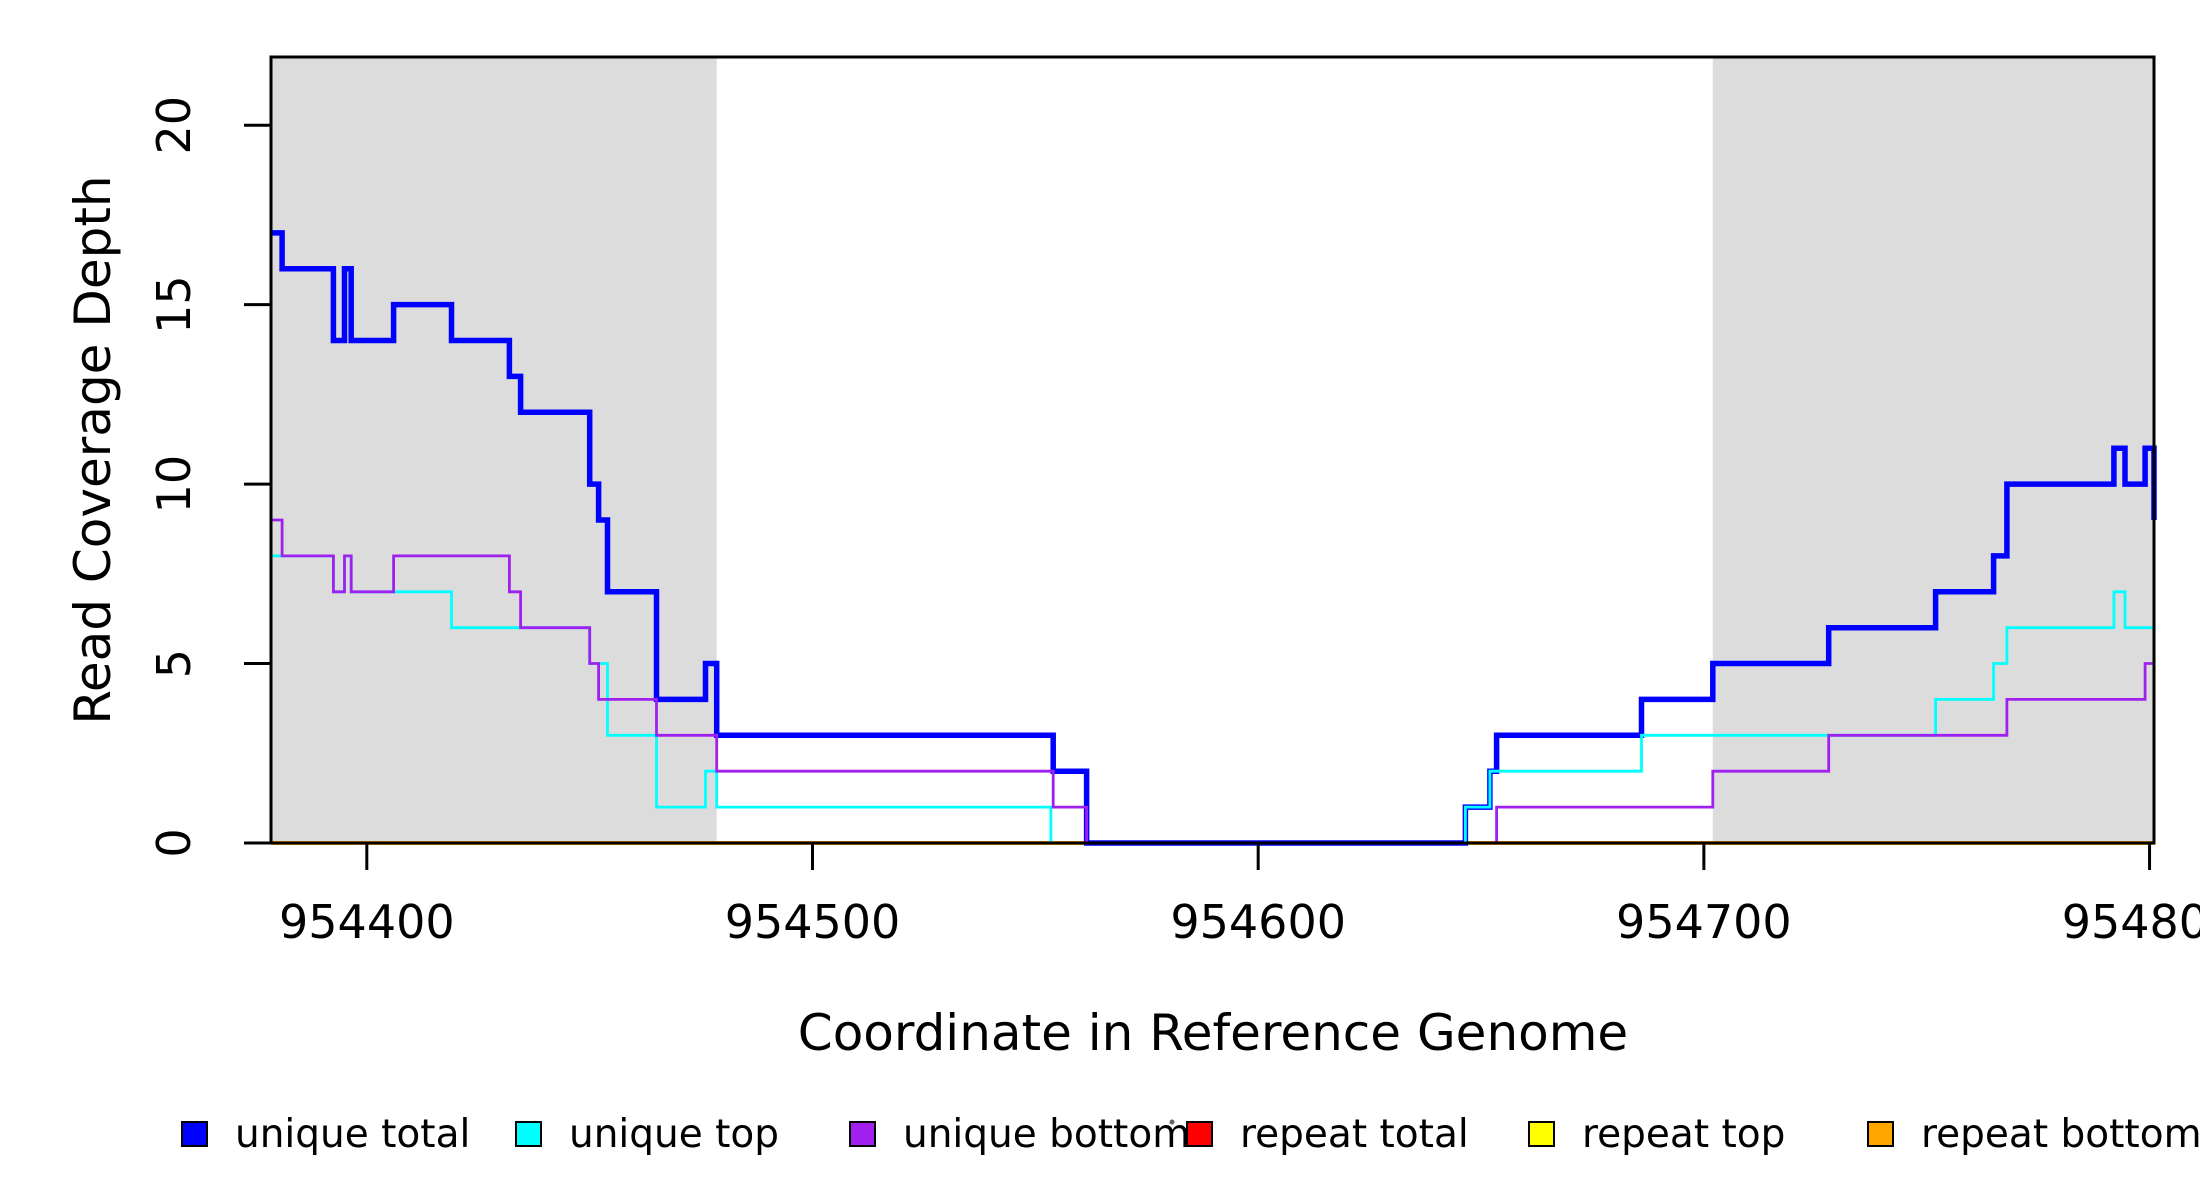 Image resolution: width=2200 pixels, height=1200 pixels. Describe the element at coordinates (174, 304) in the screenshot. I see `y-tick-label-15: 15` at that location.